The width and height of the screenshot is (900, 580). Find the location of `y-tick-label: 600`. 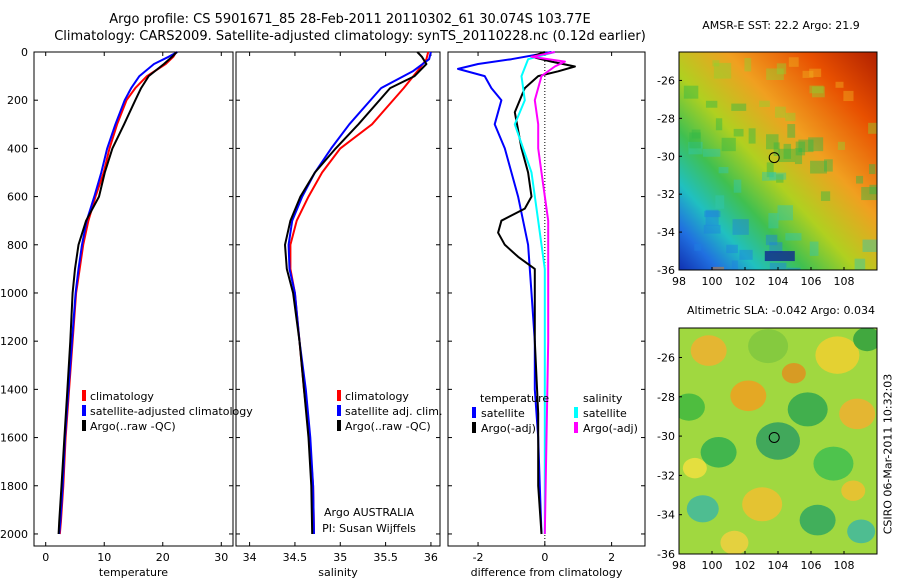

y-tick-label: 600 is located at coordinates (17, 197).